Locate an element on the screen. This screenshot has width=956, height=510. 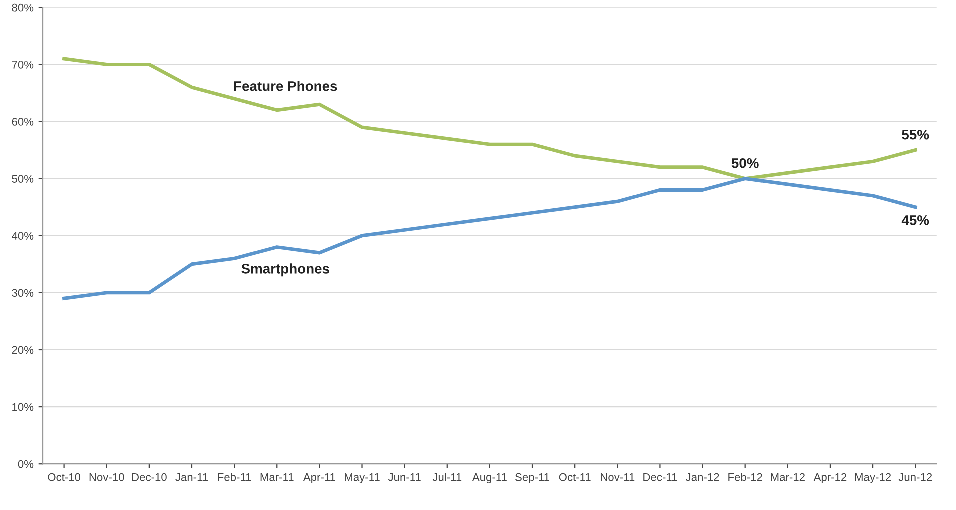
x-tick-label: Jan-12 is located at coordinates (703, 477).